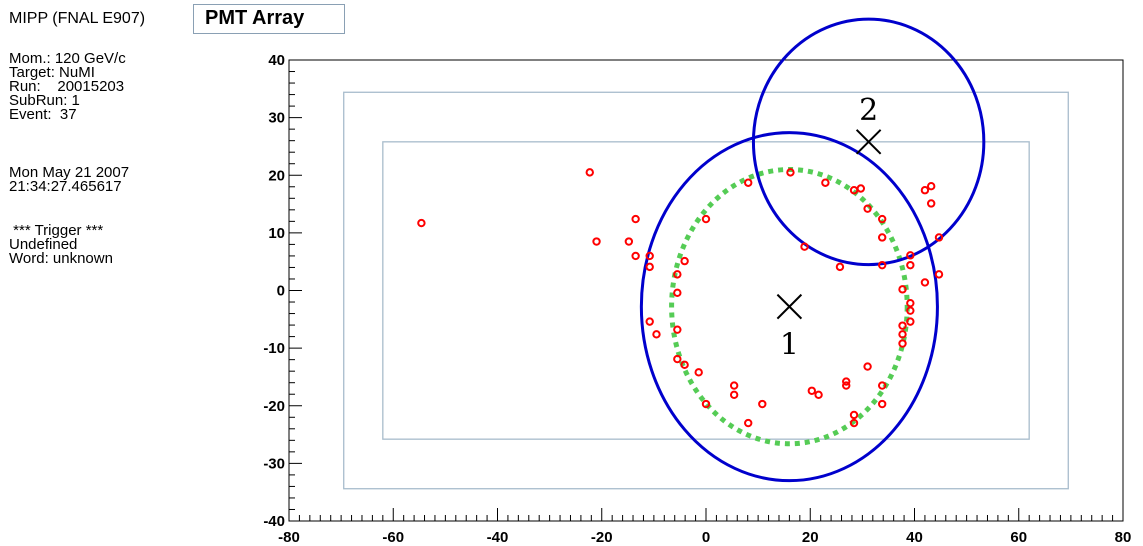  I want to click on x-tick-label: -60, so click(393, 537).